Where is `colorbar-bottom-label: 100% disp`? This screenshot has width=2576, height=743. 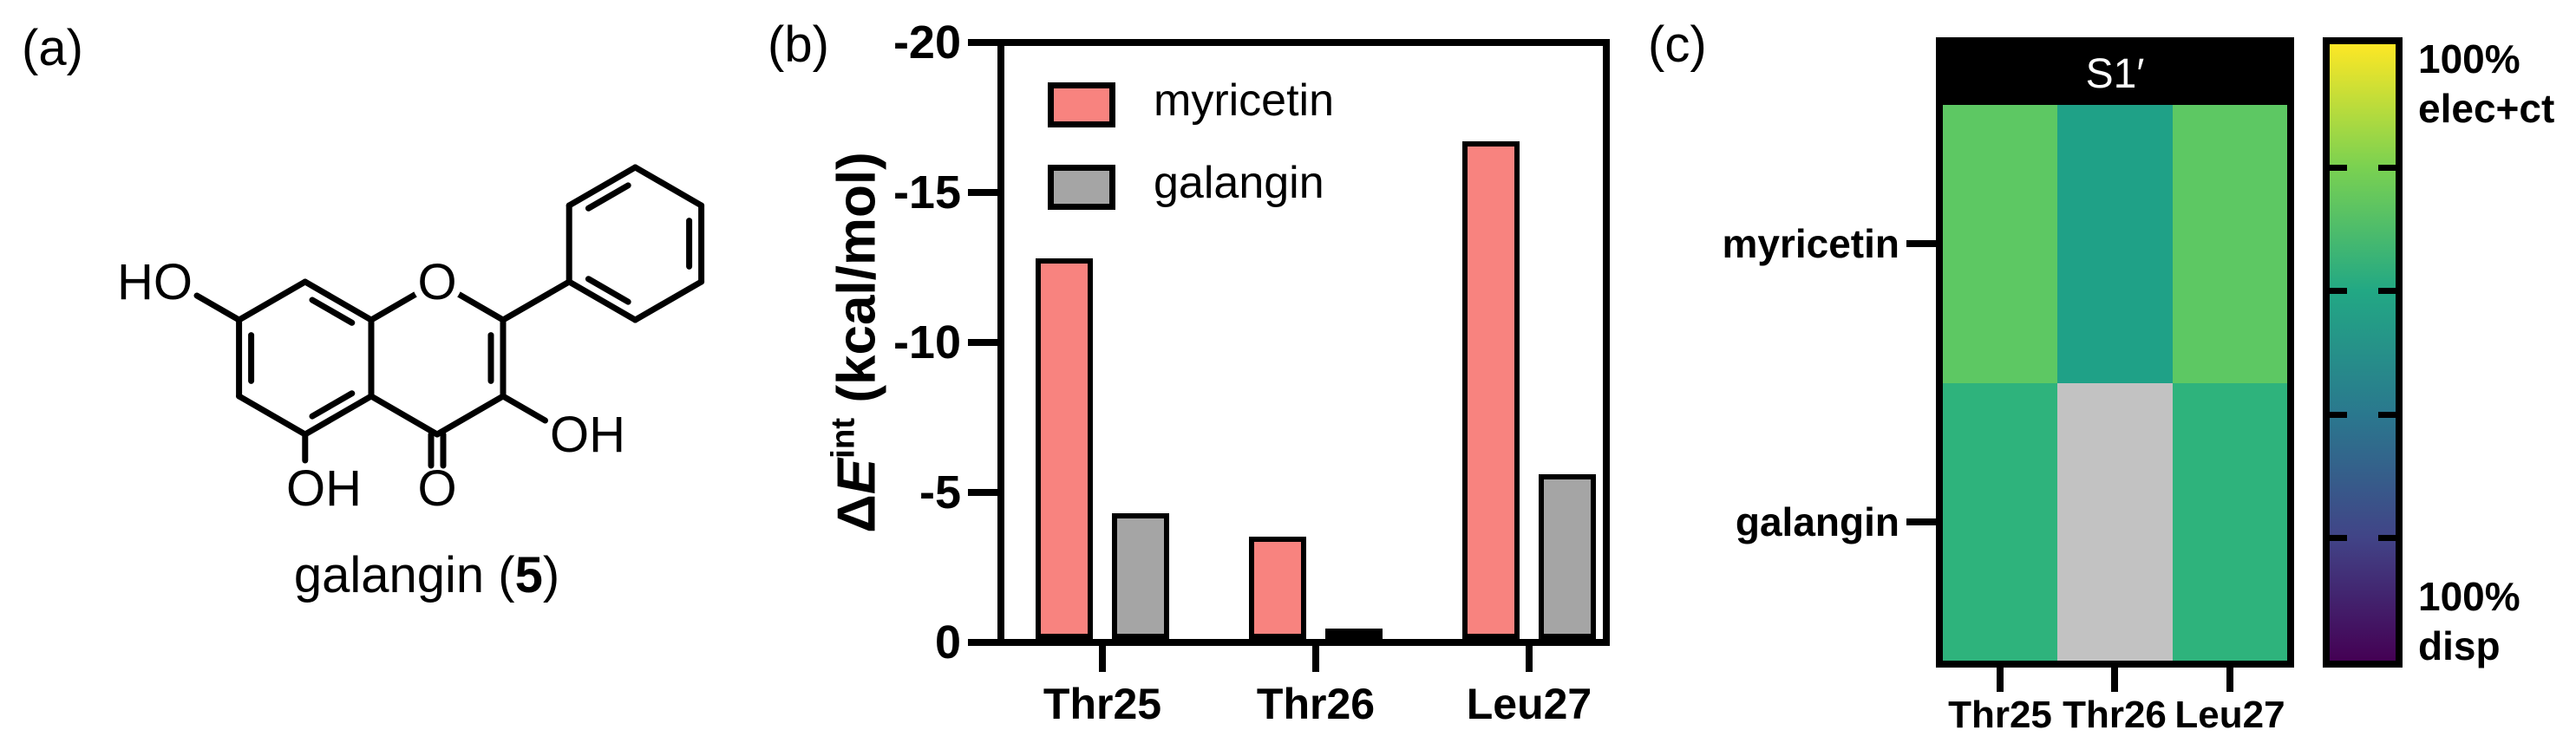
colorbar-bottom-label: 100% disp is located at coordinates (2469, 621).